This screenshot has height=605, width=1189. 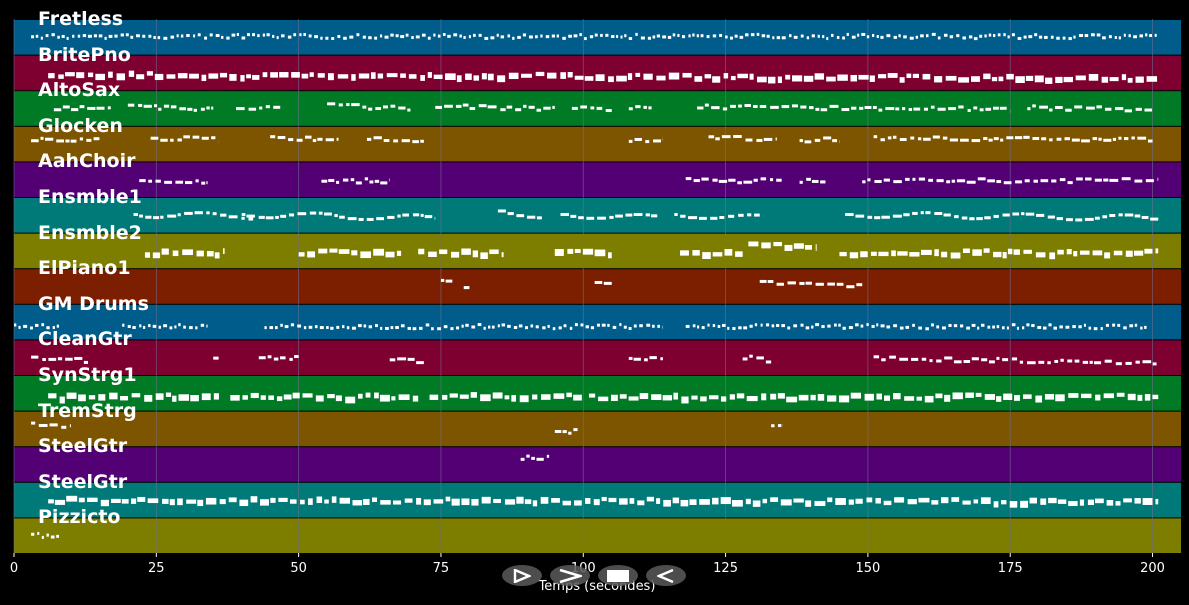 I want to click on play-button, so click(x=522, y=575).